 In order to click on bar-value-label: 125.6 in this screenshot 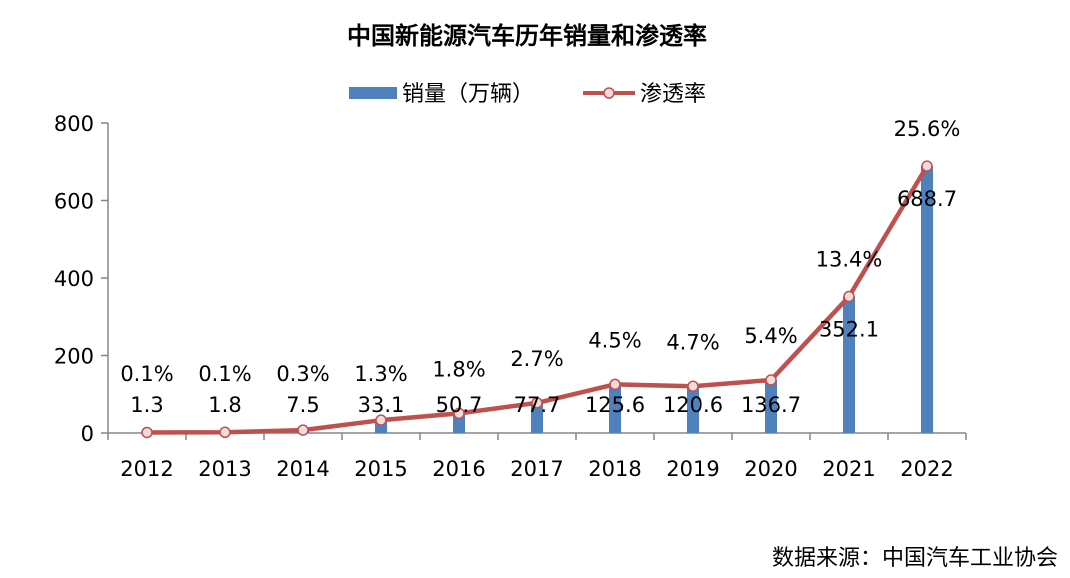, I will do `click(615, 405)`.